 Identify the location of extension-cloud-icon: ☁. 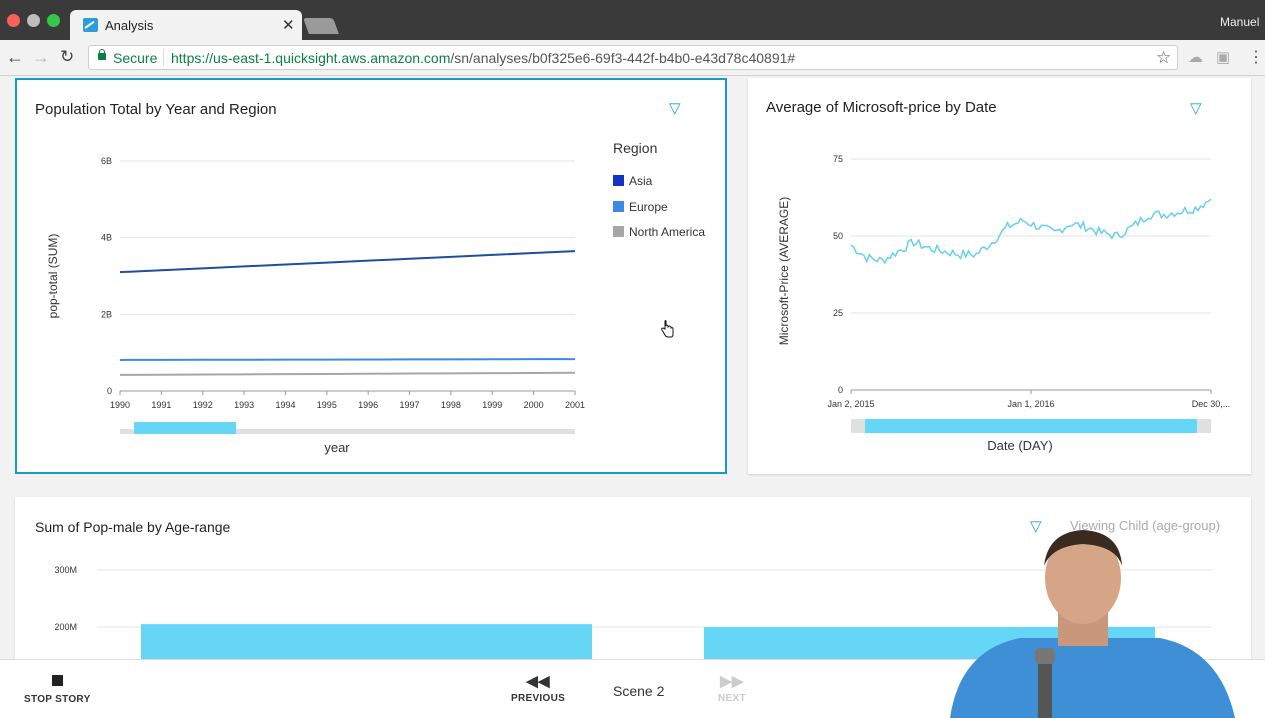
(1195, 57).